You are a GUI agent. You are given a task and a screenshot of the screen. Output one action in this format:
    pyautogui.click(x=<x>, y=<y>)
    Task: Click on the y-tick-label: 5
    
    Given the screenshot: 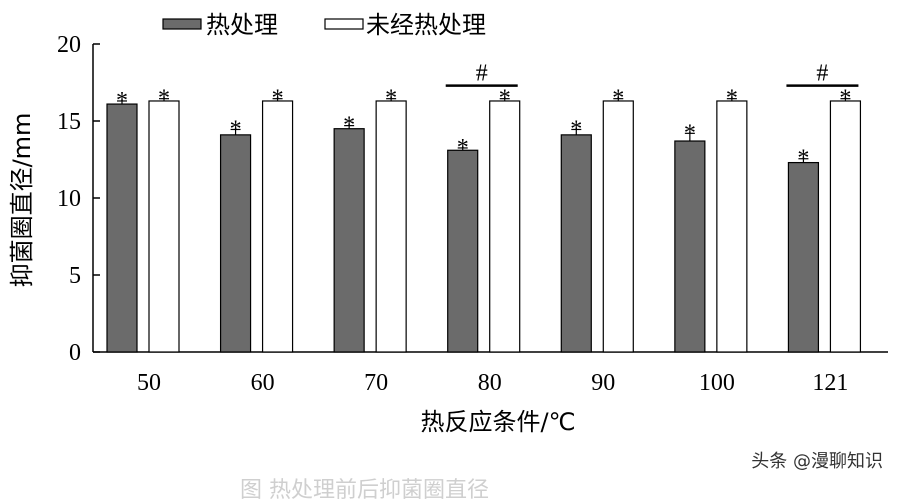 What is the action you would take?
    pyautogui.click(x=75, y=276)
    